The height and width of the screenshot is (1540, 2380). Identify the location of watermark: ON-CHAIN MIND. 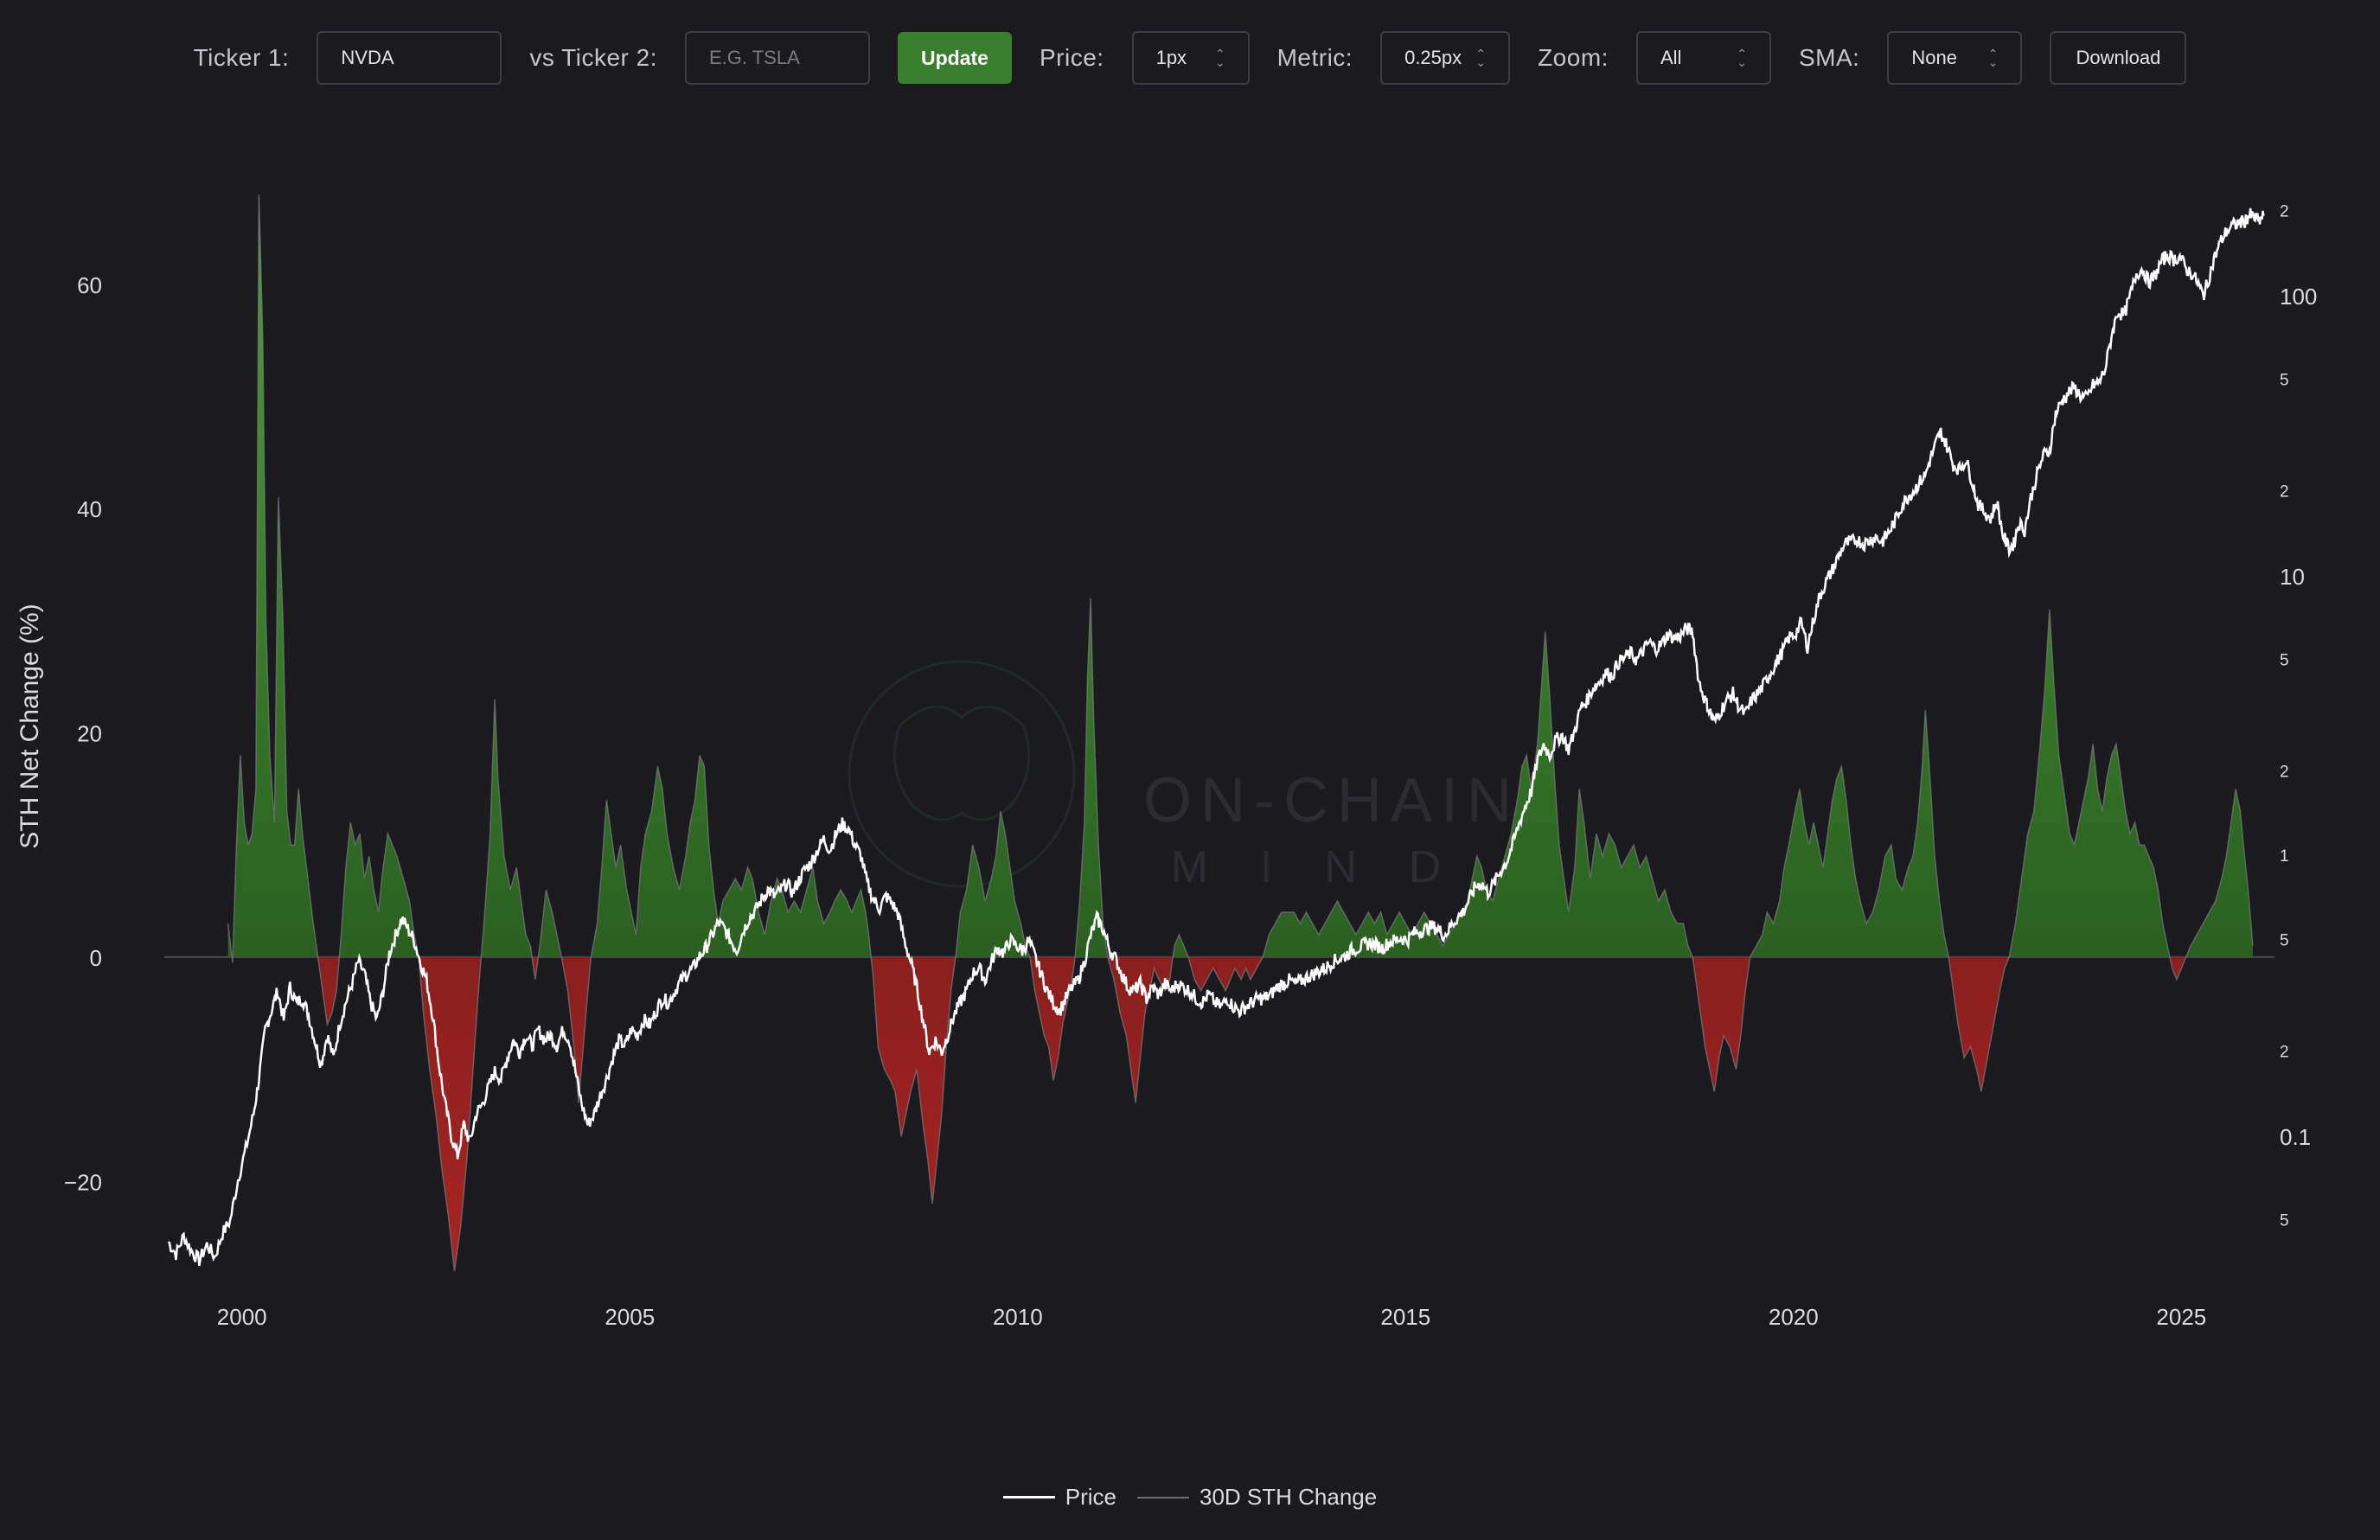
(1184, 776).